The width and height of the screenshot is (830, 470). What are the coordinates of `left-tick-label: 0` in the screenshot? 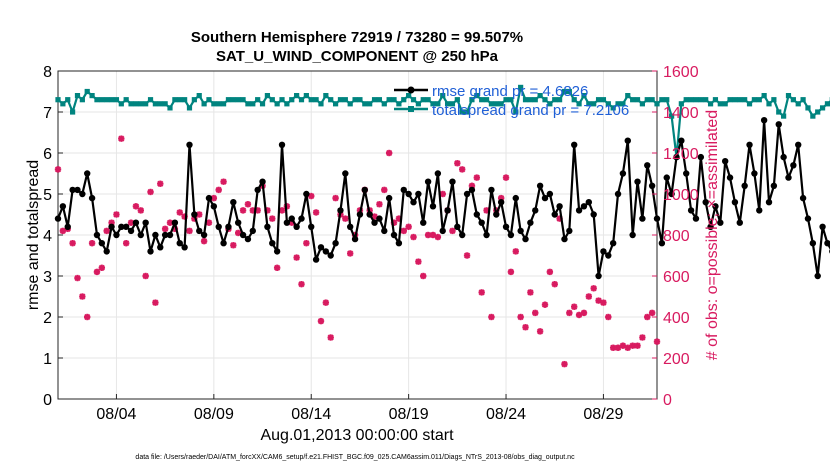 It's located at (47, 400).